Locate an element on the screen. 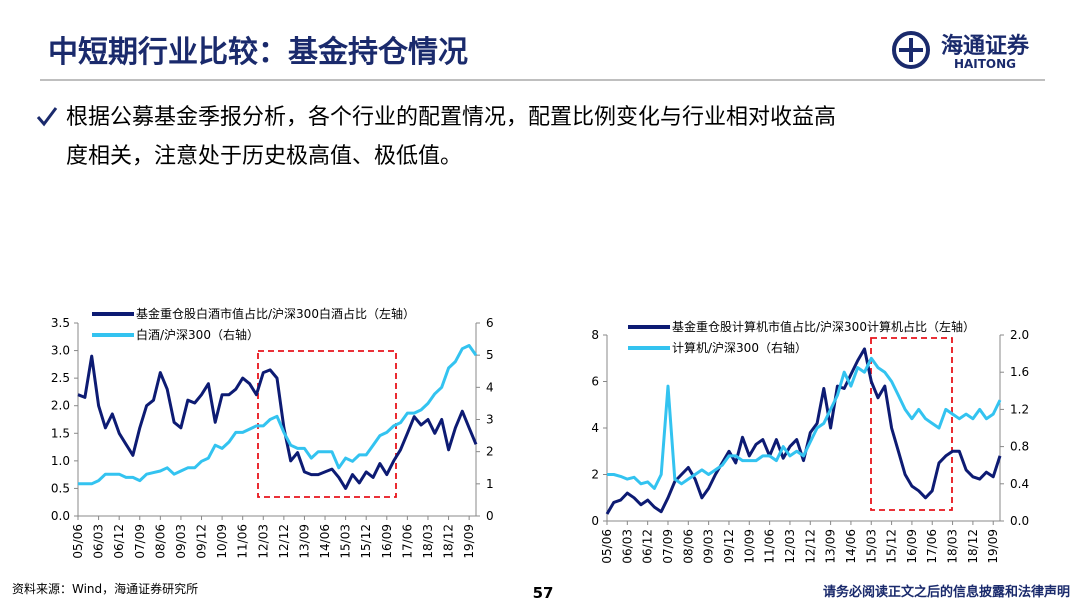  logo: 海通证券 HAITONG is located at coordinates (961, 51).